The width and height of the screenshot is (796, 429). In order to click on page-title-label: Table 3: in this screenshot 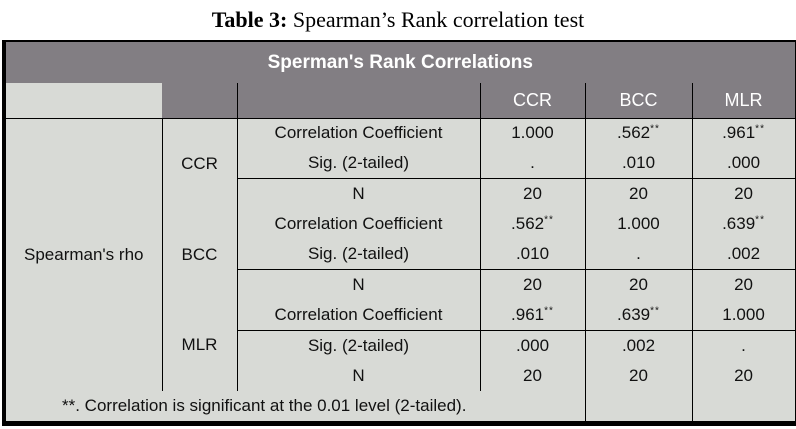, I will do `click(249, 19)`.